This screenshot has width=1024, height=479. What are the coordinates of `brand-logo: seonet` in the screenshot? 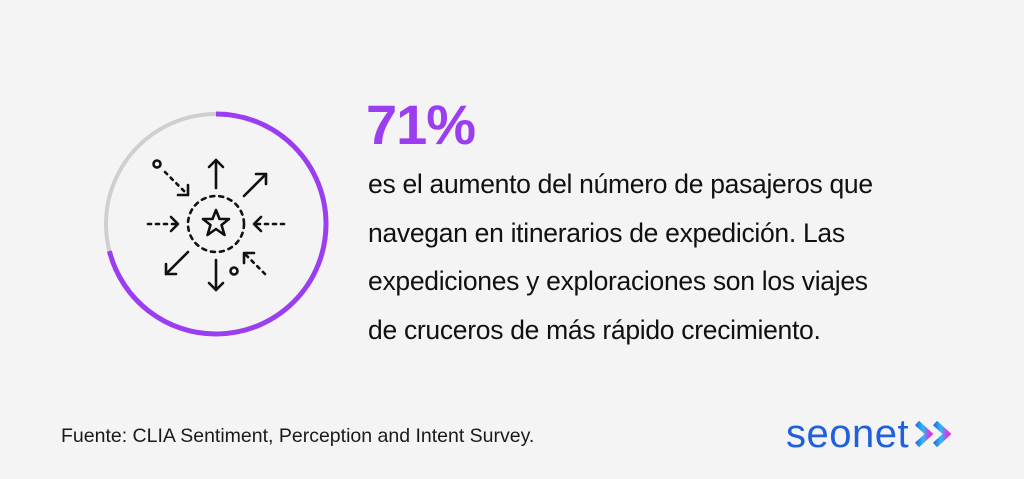 It's located at (871, 434).